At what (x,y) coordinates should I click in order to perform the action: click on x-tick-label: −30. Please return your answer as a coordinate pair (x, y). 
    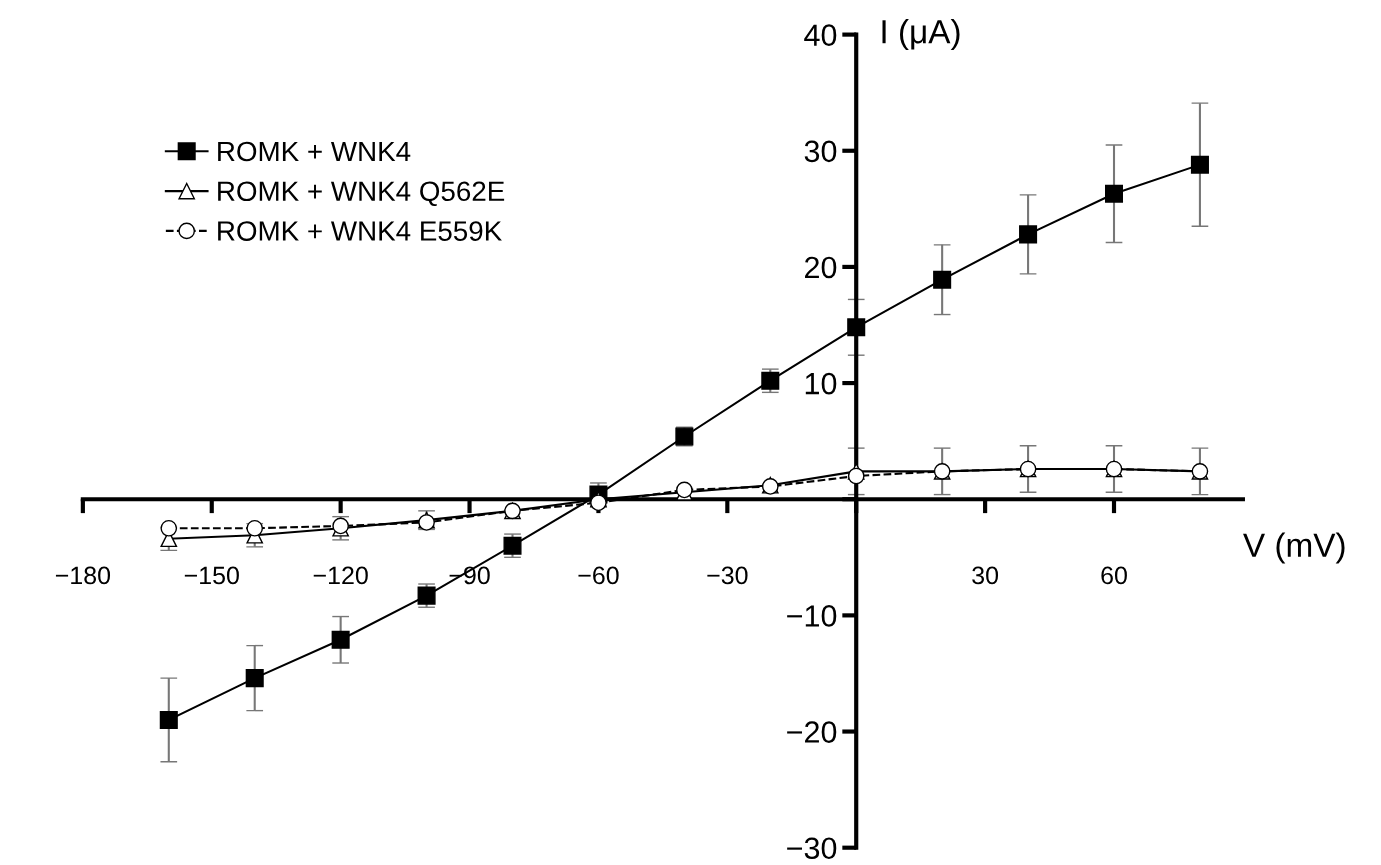
    Looking at the image, I should click on (727, 575).